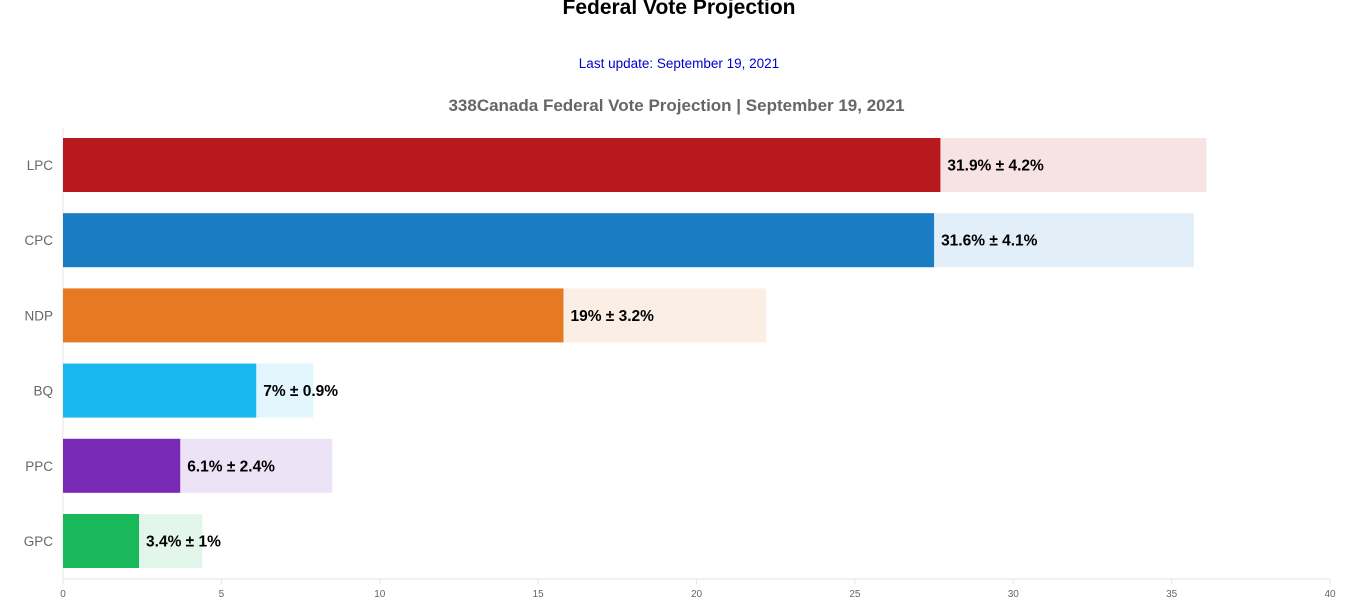 Image resolution: width=1358 pixels, height=609 pixels. Describe the element at coordinates (989, 241) in the screenshot. I see `data-label-cpc: 31.6% ± 4.1%` at that location.